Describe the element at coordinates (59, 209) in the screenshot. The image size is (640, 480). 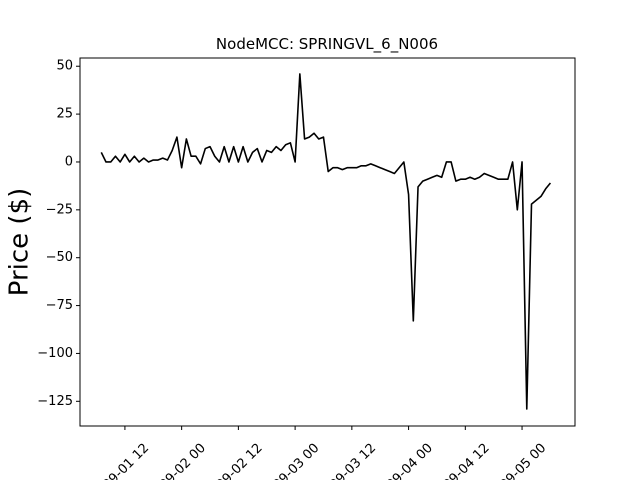
I see `y-tick-label: −25` at that location.